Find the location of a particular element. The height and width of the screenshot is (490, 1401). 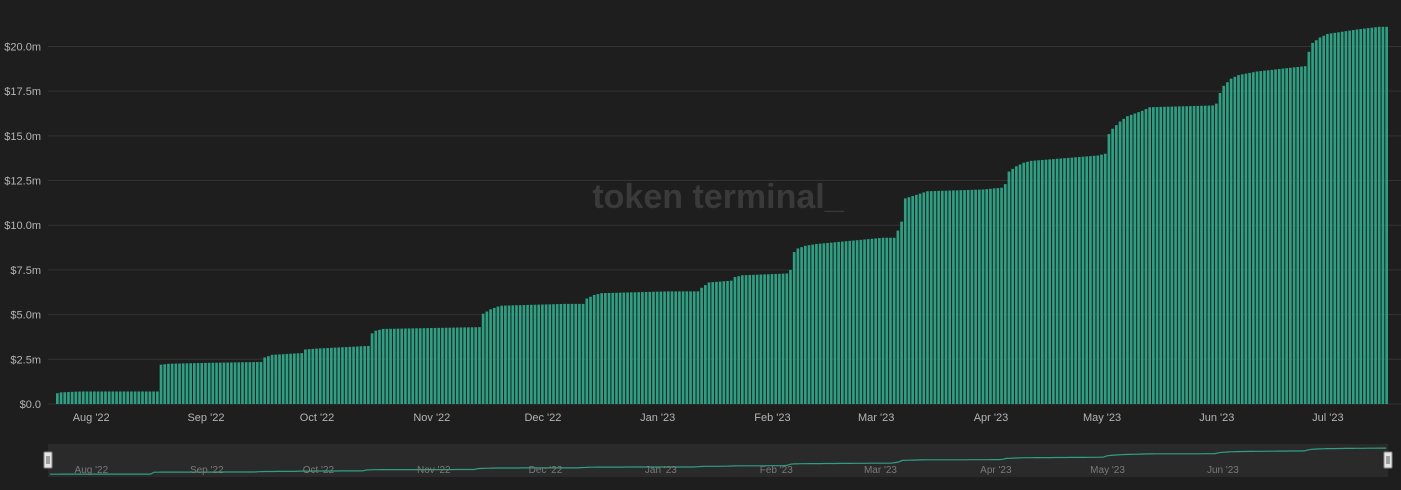

navigator-label: Nov '22 is located at coordinates (434, 470).